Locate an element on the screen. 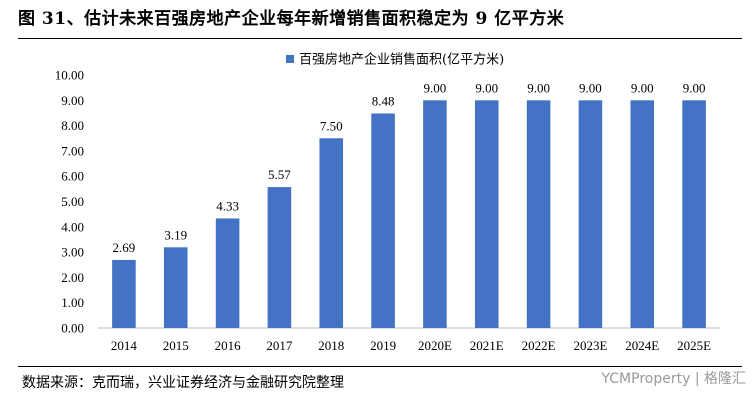 The height and width of the screenshot is (406, 756). source-note: 数据来源：克而瑞，兴业证券经济与金融研究院整理 is located at coordinates (183, 383).